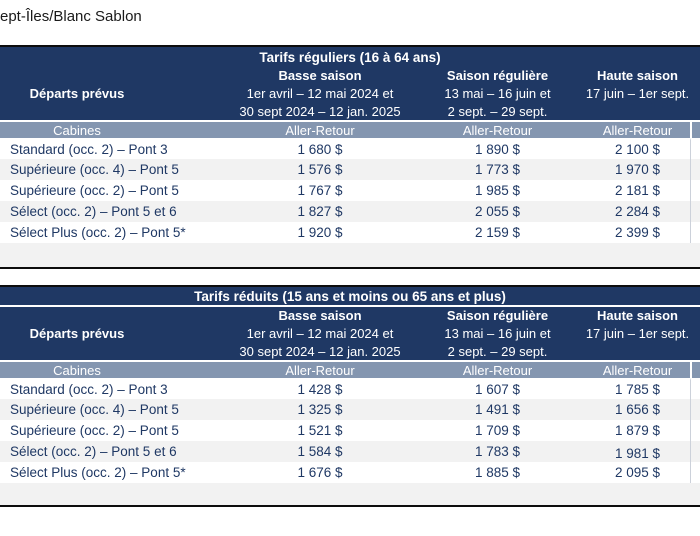 Image resolution: width=700 pixels, height=536 pixels. What do you see at coordinates (497, 472) in the screenshot?
I see `price-regular-season: 1 885 $` at bounding box center [497, 472].